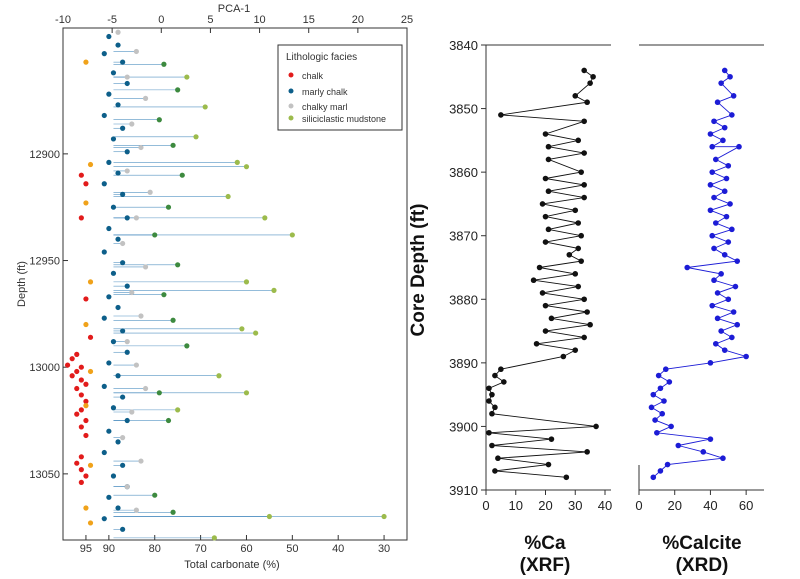 The height and width of the screenshot is (579, 800). Describe the element at coordinates (746, 505) in the screenshot. I see `calcite-tick-label: 60` at that location.